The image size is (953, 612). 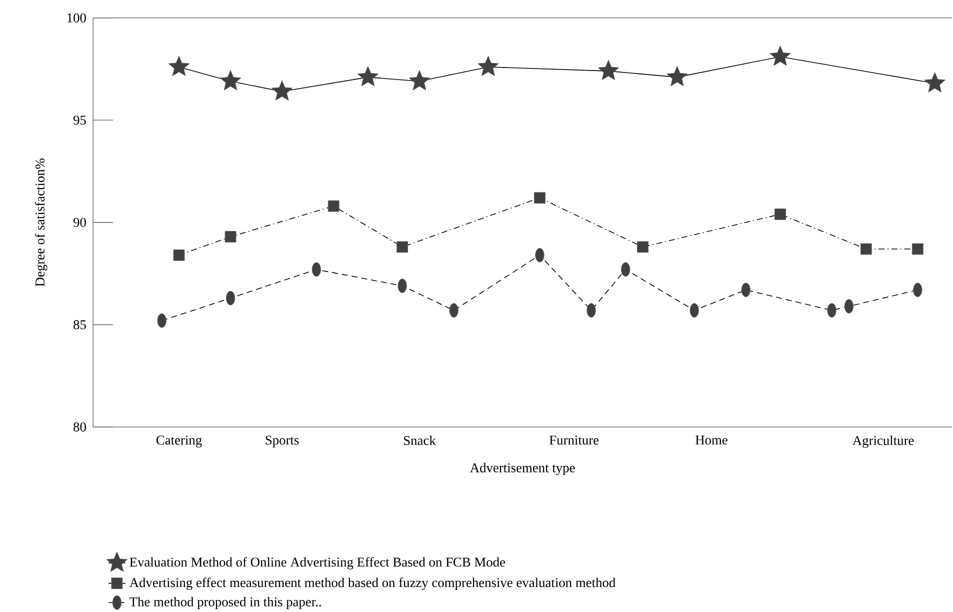 What do you see at coordinates (420, 440) in the screenshot?
I see `x-tick-label: Snack` at bounding box center [420, 440].